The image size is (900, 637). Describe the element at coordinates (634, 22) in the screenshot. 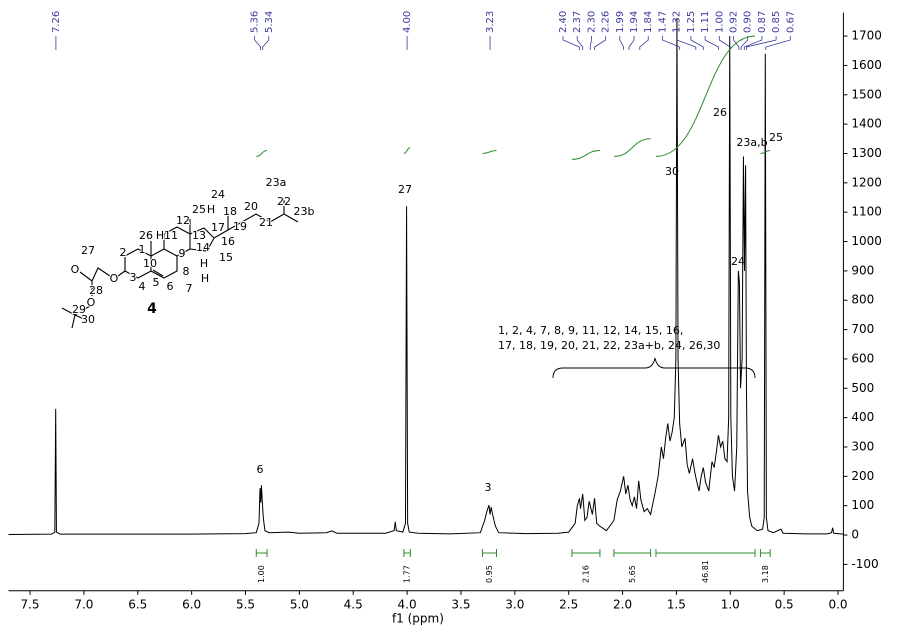

I see `peak-label: 1.94` at that location.